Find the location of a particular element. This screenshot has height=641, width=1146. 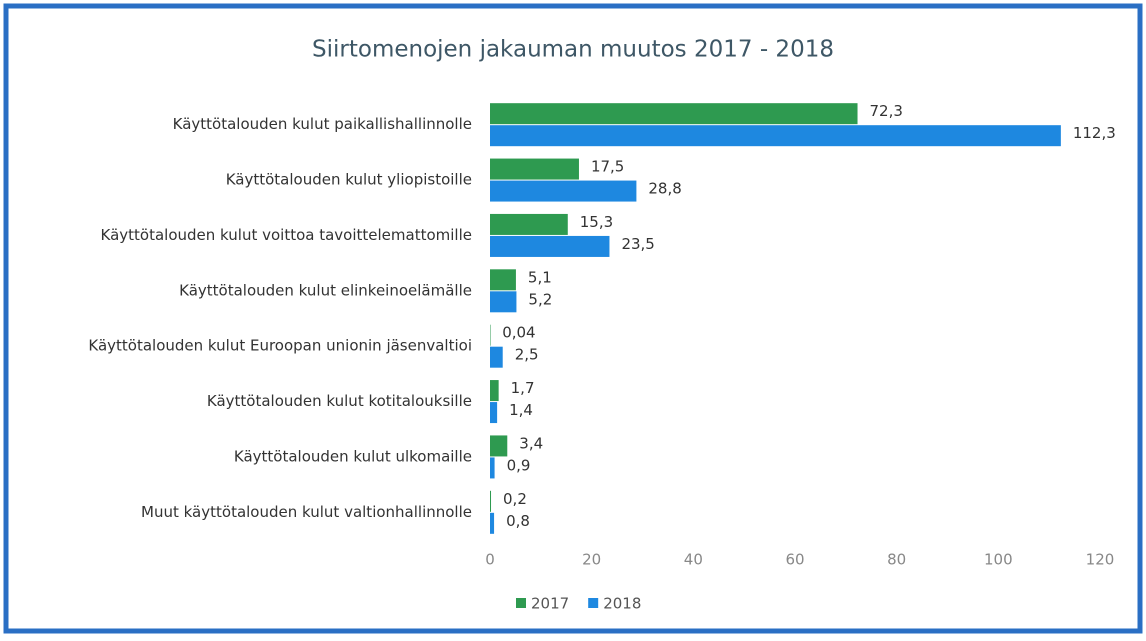

legend-label: 2017 is located at coordinates (550, 604).